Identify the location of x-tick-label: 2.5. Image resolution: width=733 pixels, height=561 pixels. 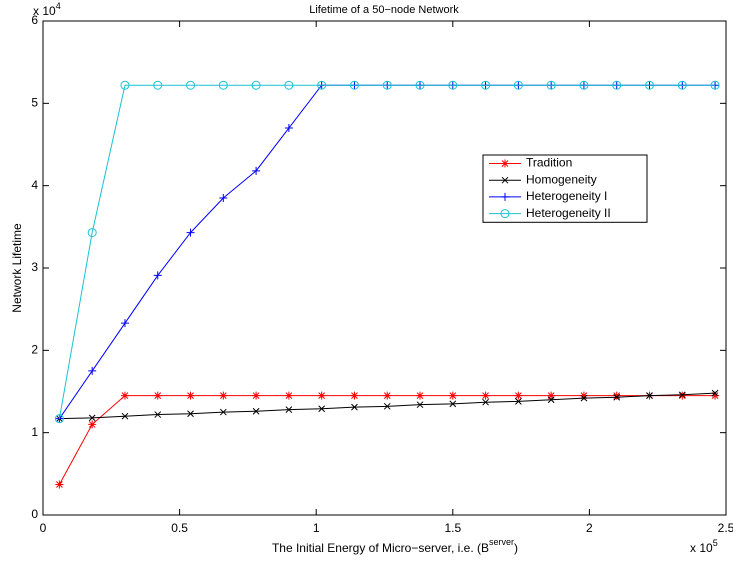
(725, 528).